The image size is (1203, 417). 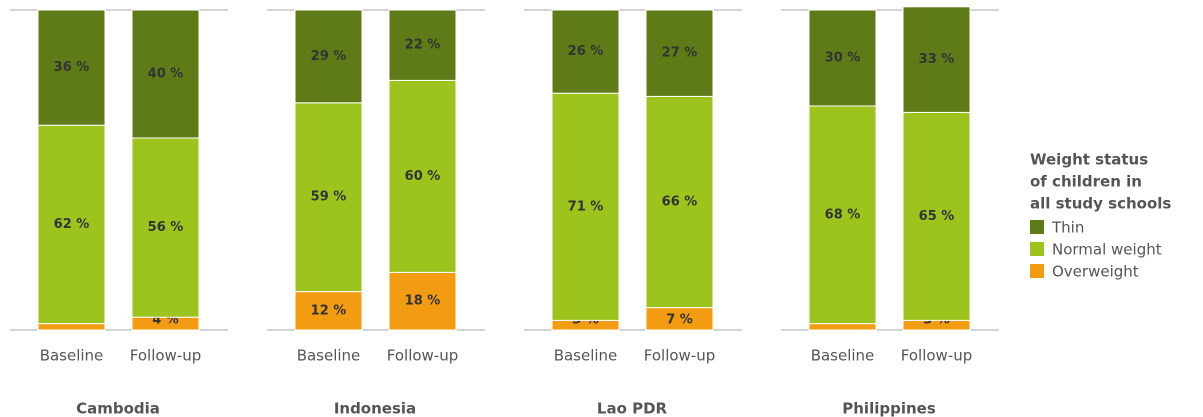 I want to click on value-label: 12 %, so click(x=329, y=310).